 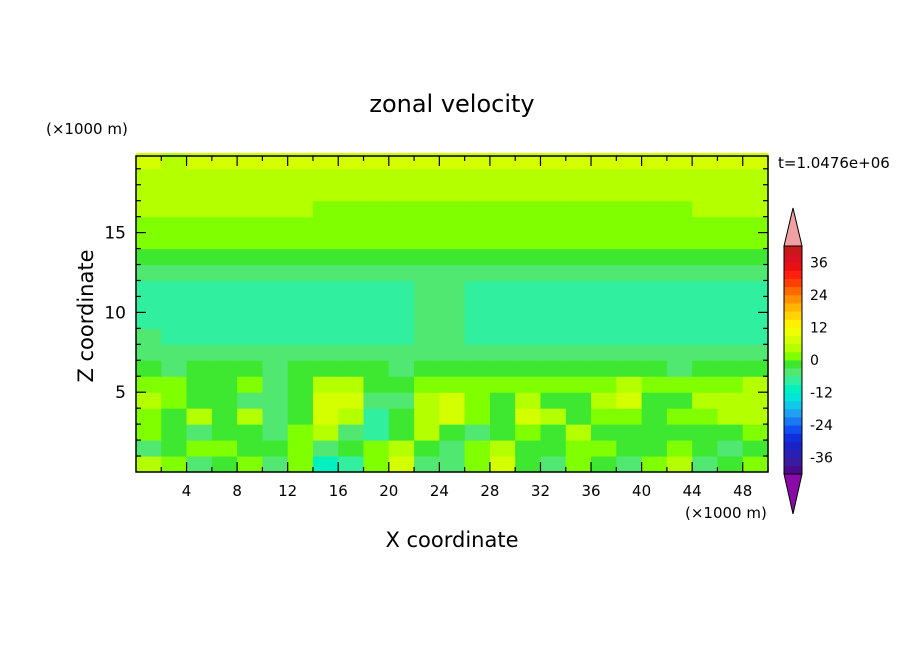 What do you see at coordinates (439, 491) in the screenshot?
I see `x-tick-label: 24` at bounding box center [439, 491].